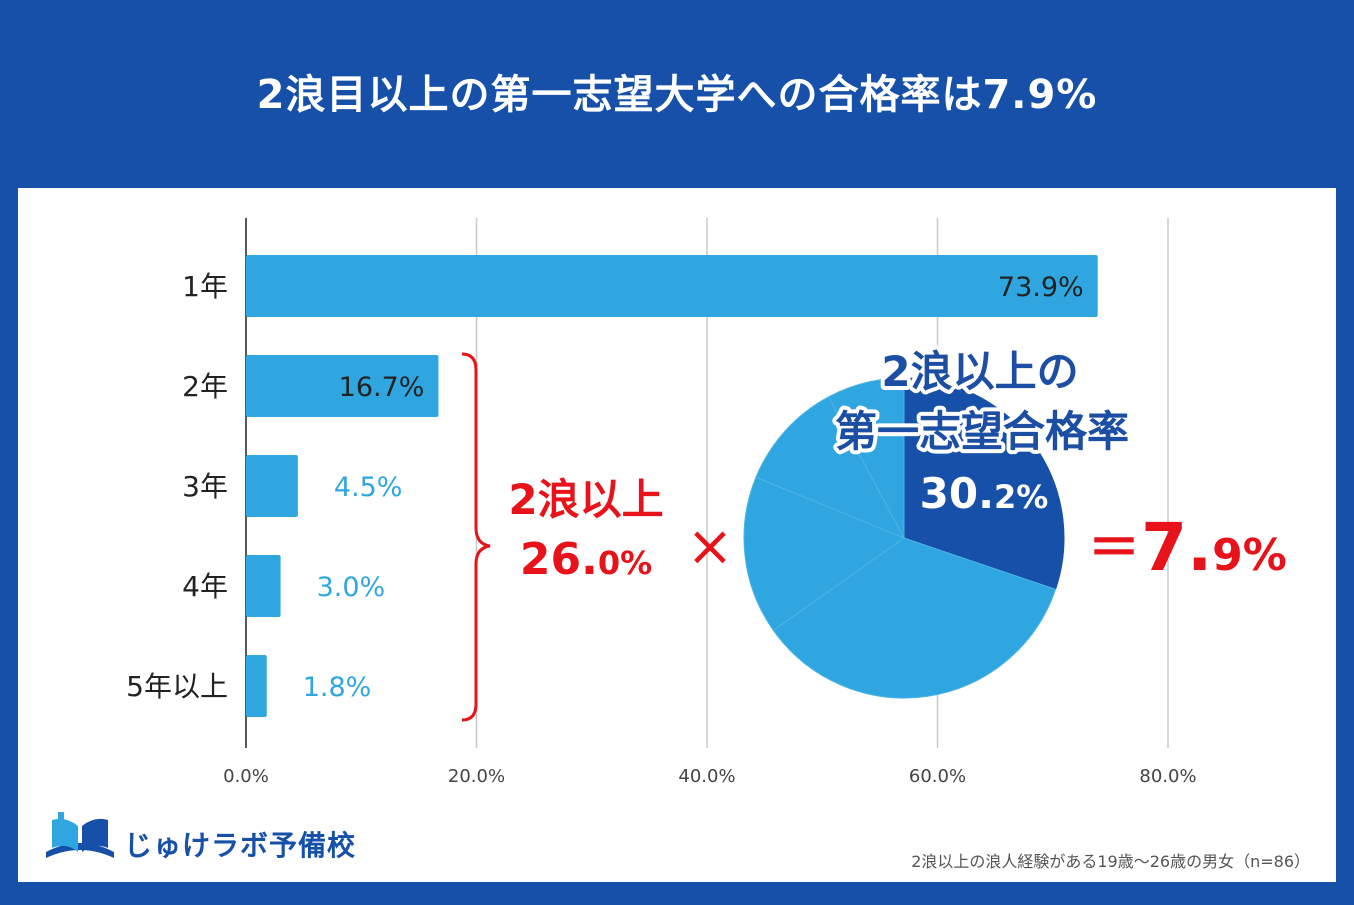 The width and height of the screenshot is (1354, 905). Describe the element at coordinates (710, 546) in the screenshot. I see `times-icon: ×` at that location.